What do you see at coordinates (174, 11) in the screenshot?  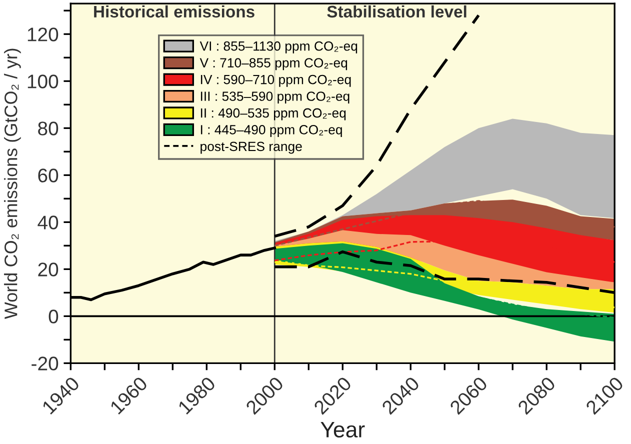 I see `annotation: Historical emissions` at bounding box center [174, 11].